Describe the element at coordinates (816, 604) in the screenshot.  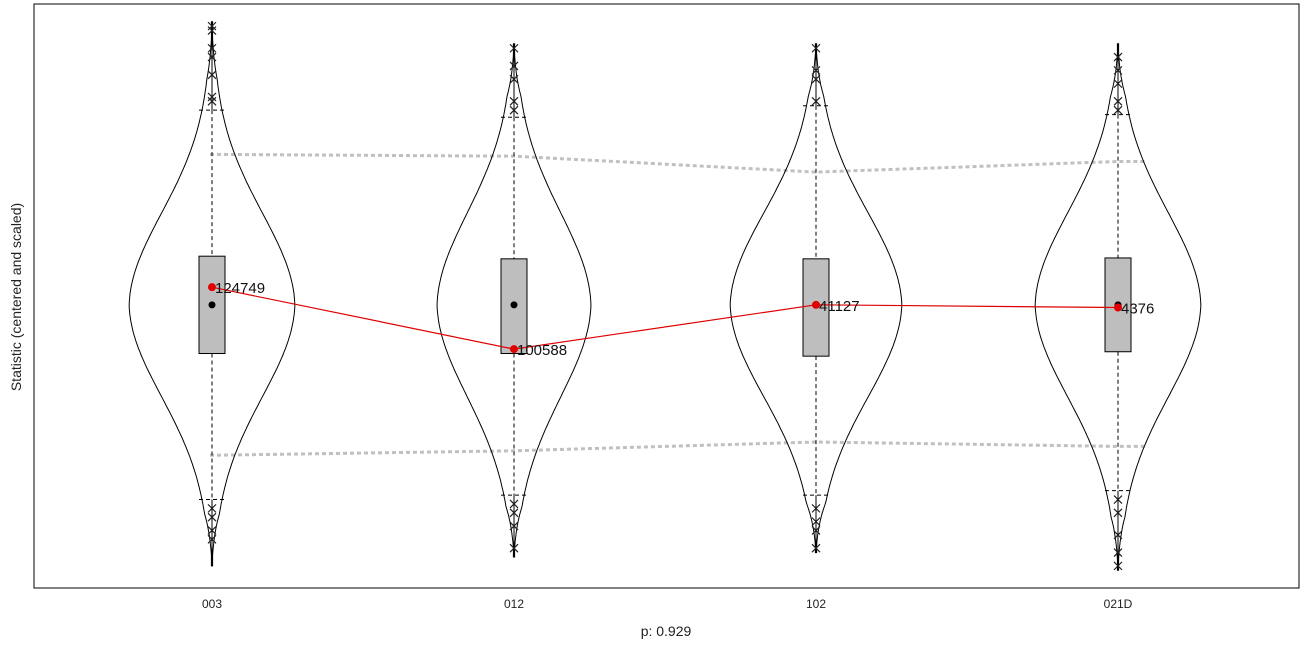
I see `x-tick-label-102: 102` at that location.